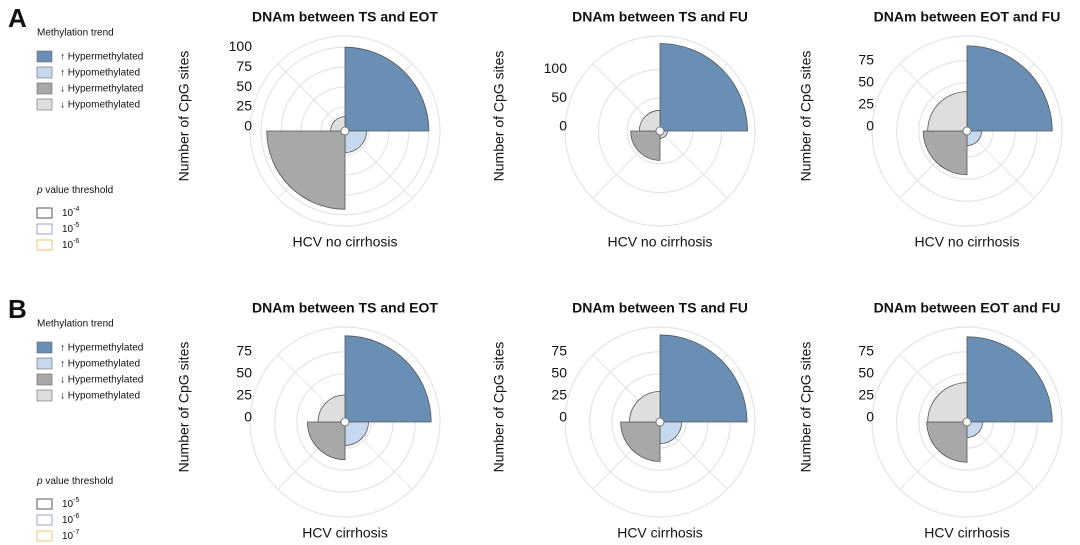 The height and width of the screenshot is (545, 1080). What do you see at coordinates (101, 348) in the screenshot?
I see `legend-label: ↑ Hypermethylated` at bounding box center [101, 348].